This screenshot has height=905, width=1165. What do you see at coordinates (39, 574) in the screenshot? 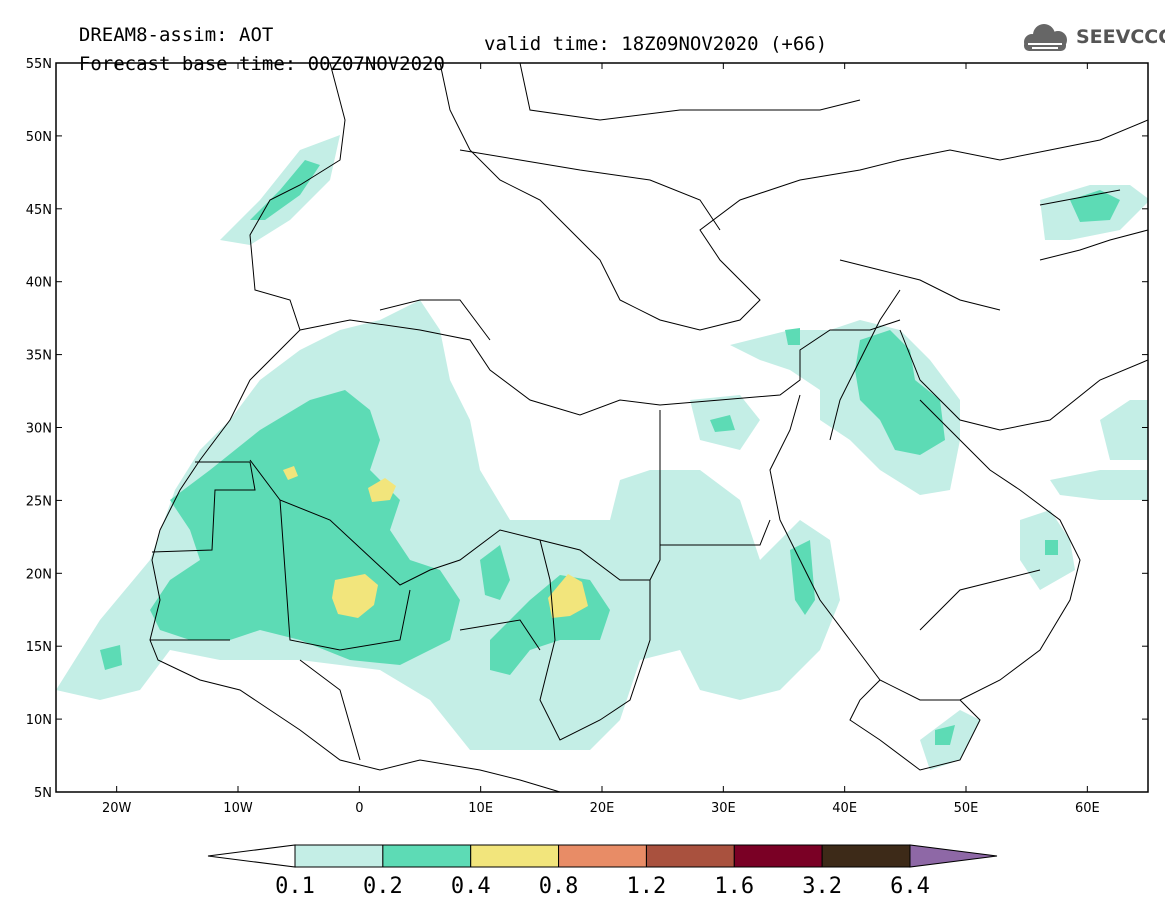
I see `lat-label: 20N` at bounding box center [39, 574].